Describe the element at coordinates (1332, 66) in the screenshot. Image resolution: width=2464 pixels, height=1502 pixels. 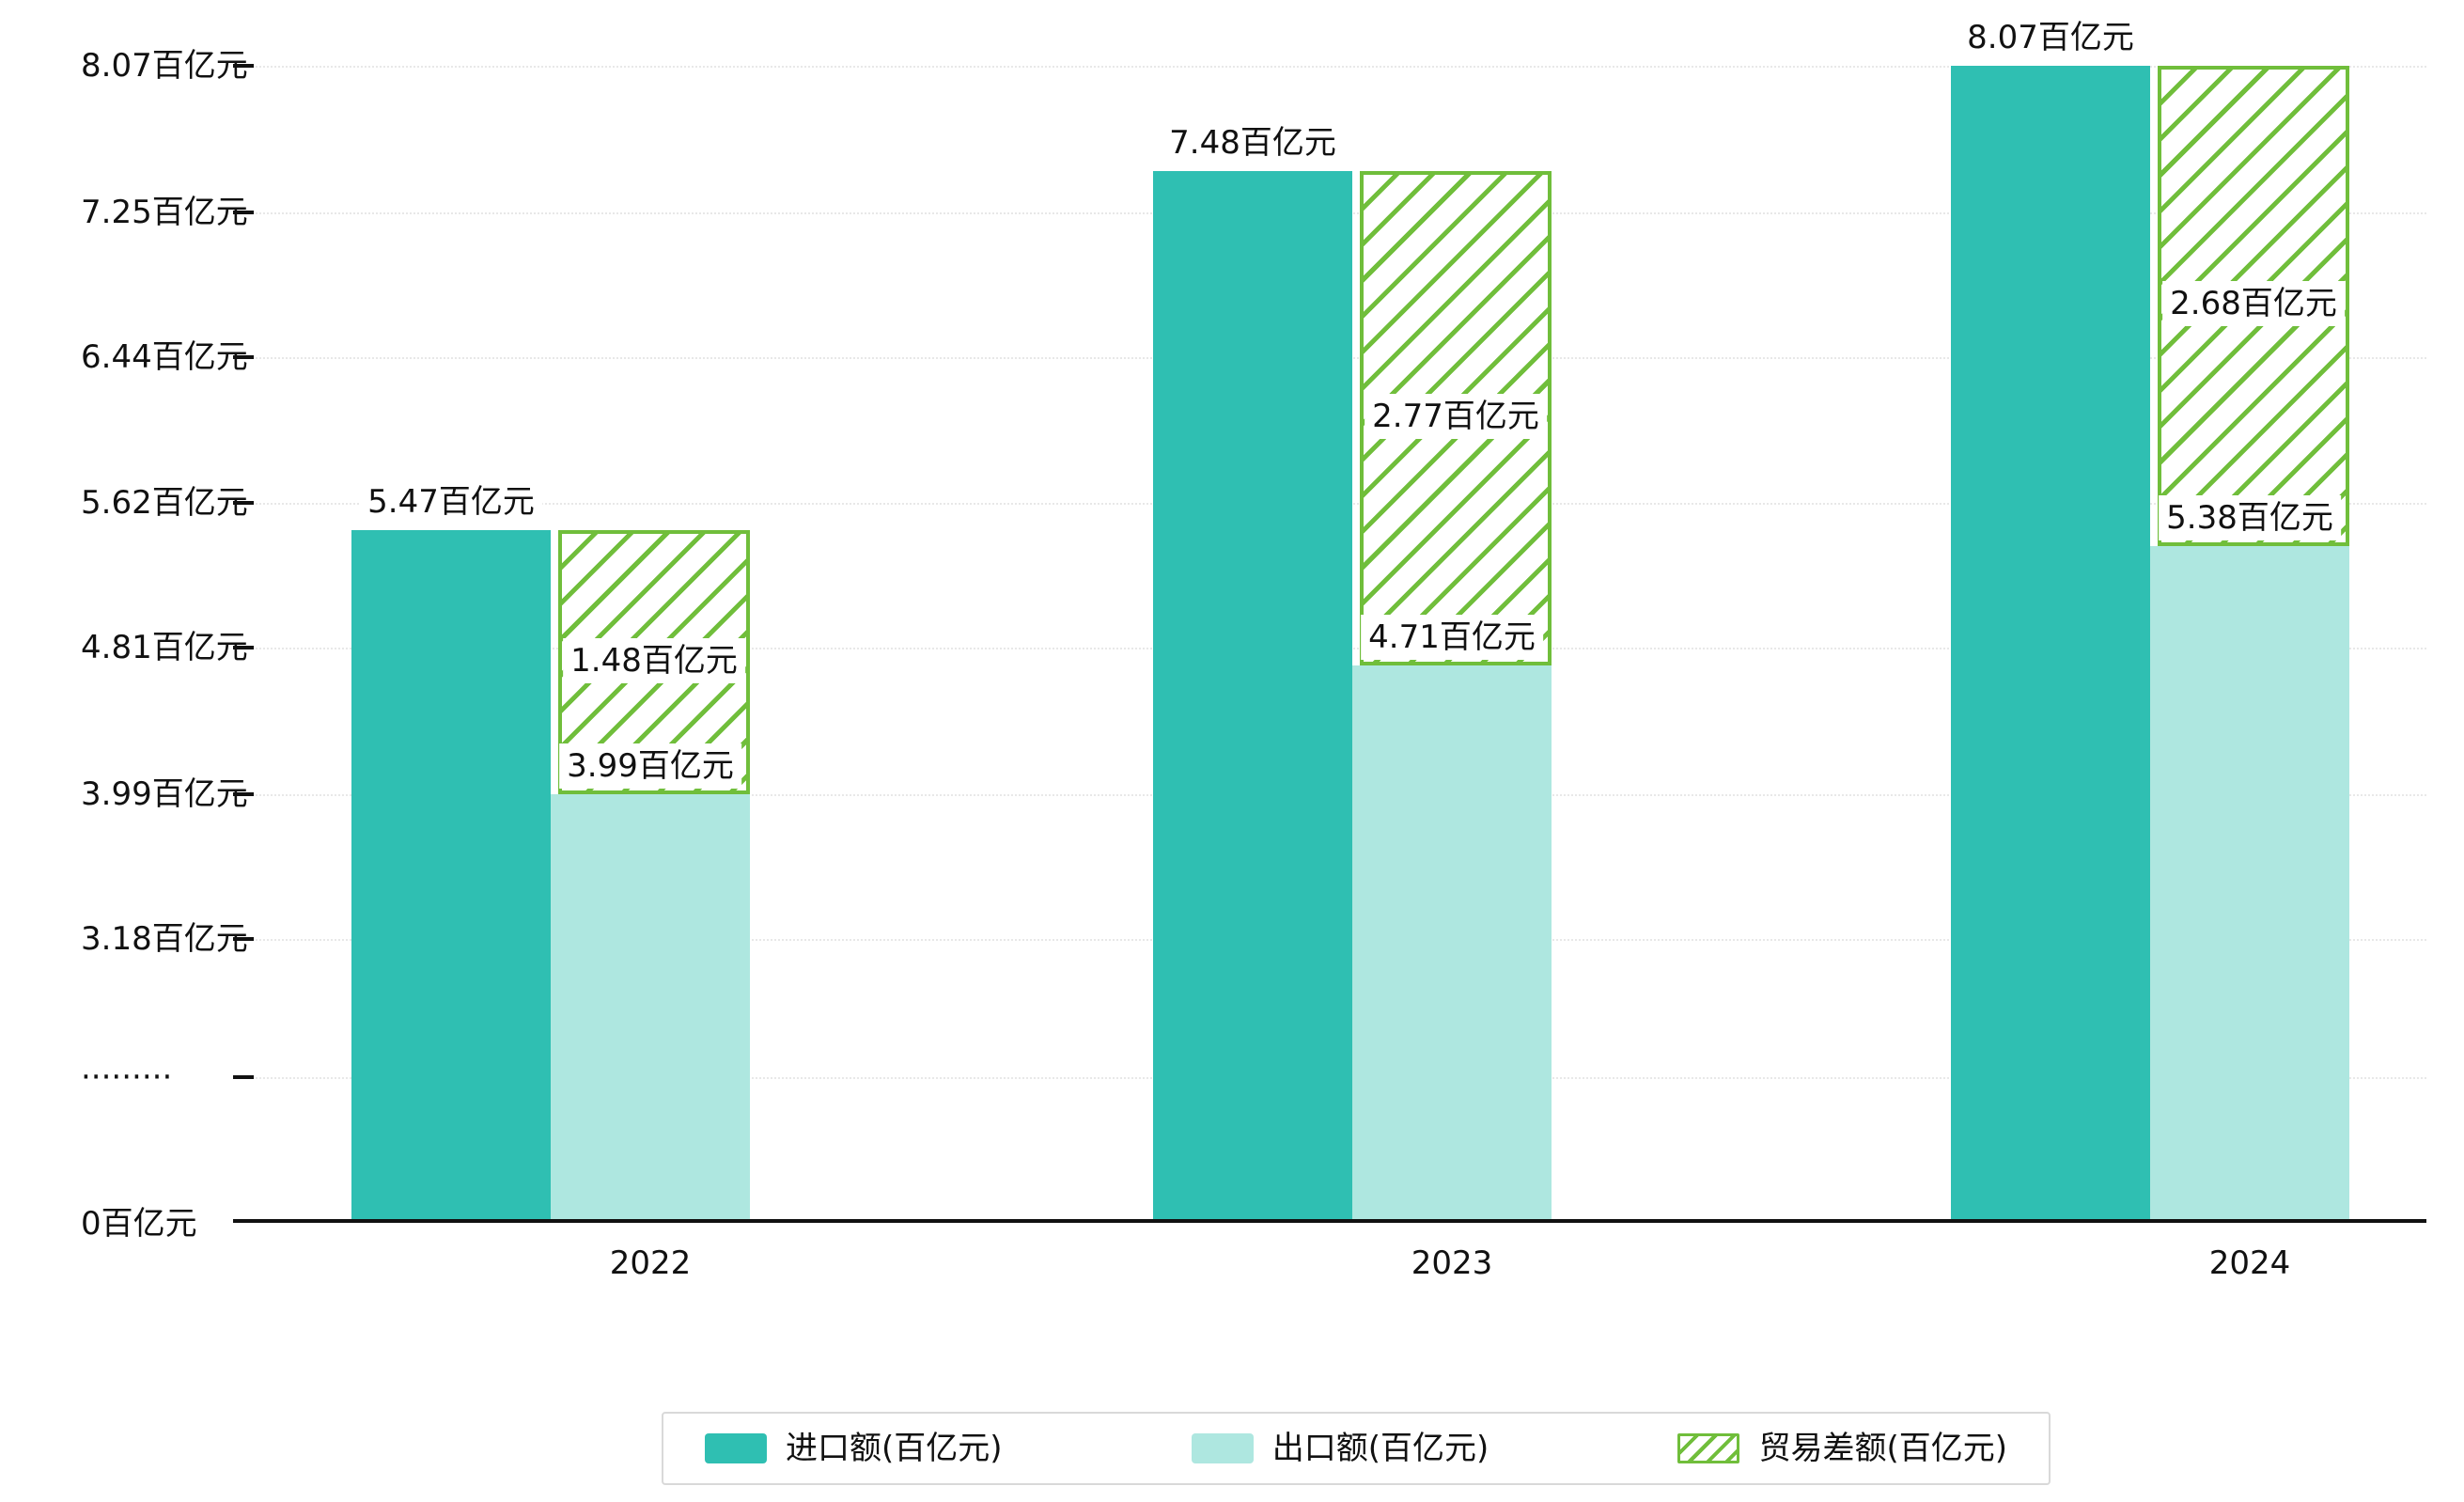
I see `gridline` at that location.